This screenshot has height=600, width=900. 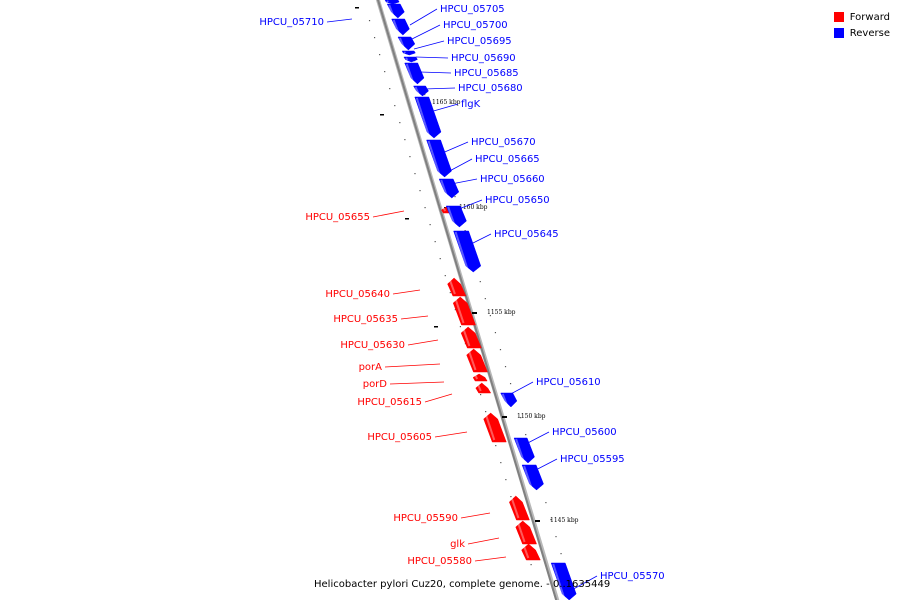 What do you see at coordinates (537, 521) in the screenshot?
I see `major-tick` at bounding box center [537, 521].